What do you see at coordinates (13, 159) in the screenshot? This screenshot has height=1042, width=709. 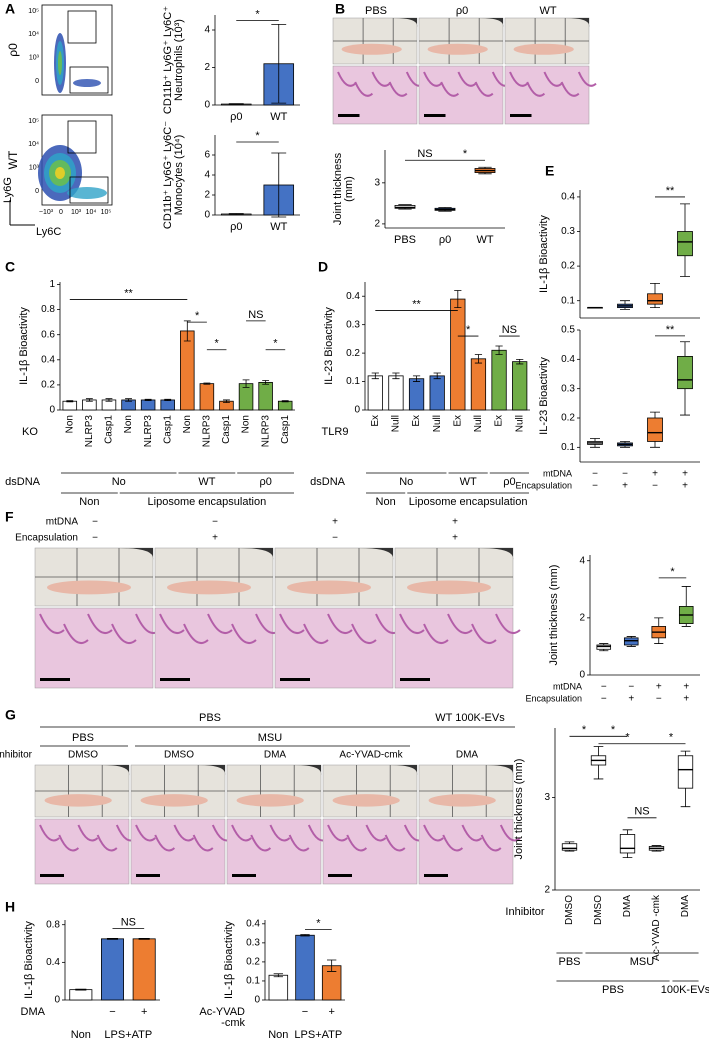 I see `flow-row-label: WT` at bounding box center [13, 159].